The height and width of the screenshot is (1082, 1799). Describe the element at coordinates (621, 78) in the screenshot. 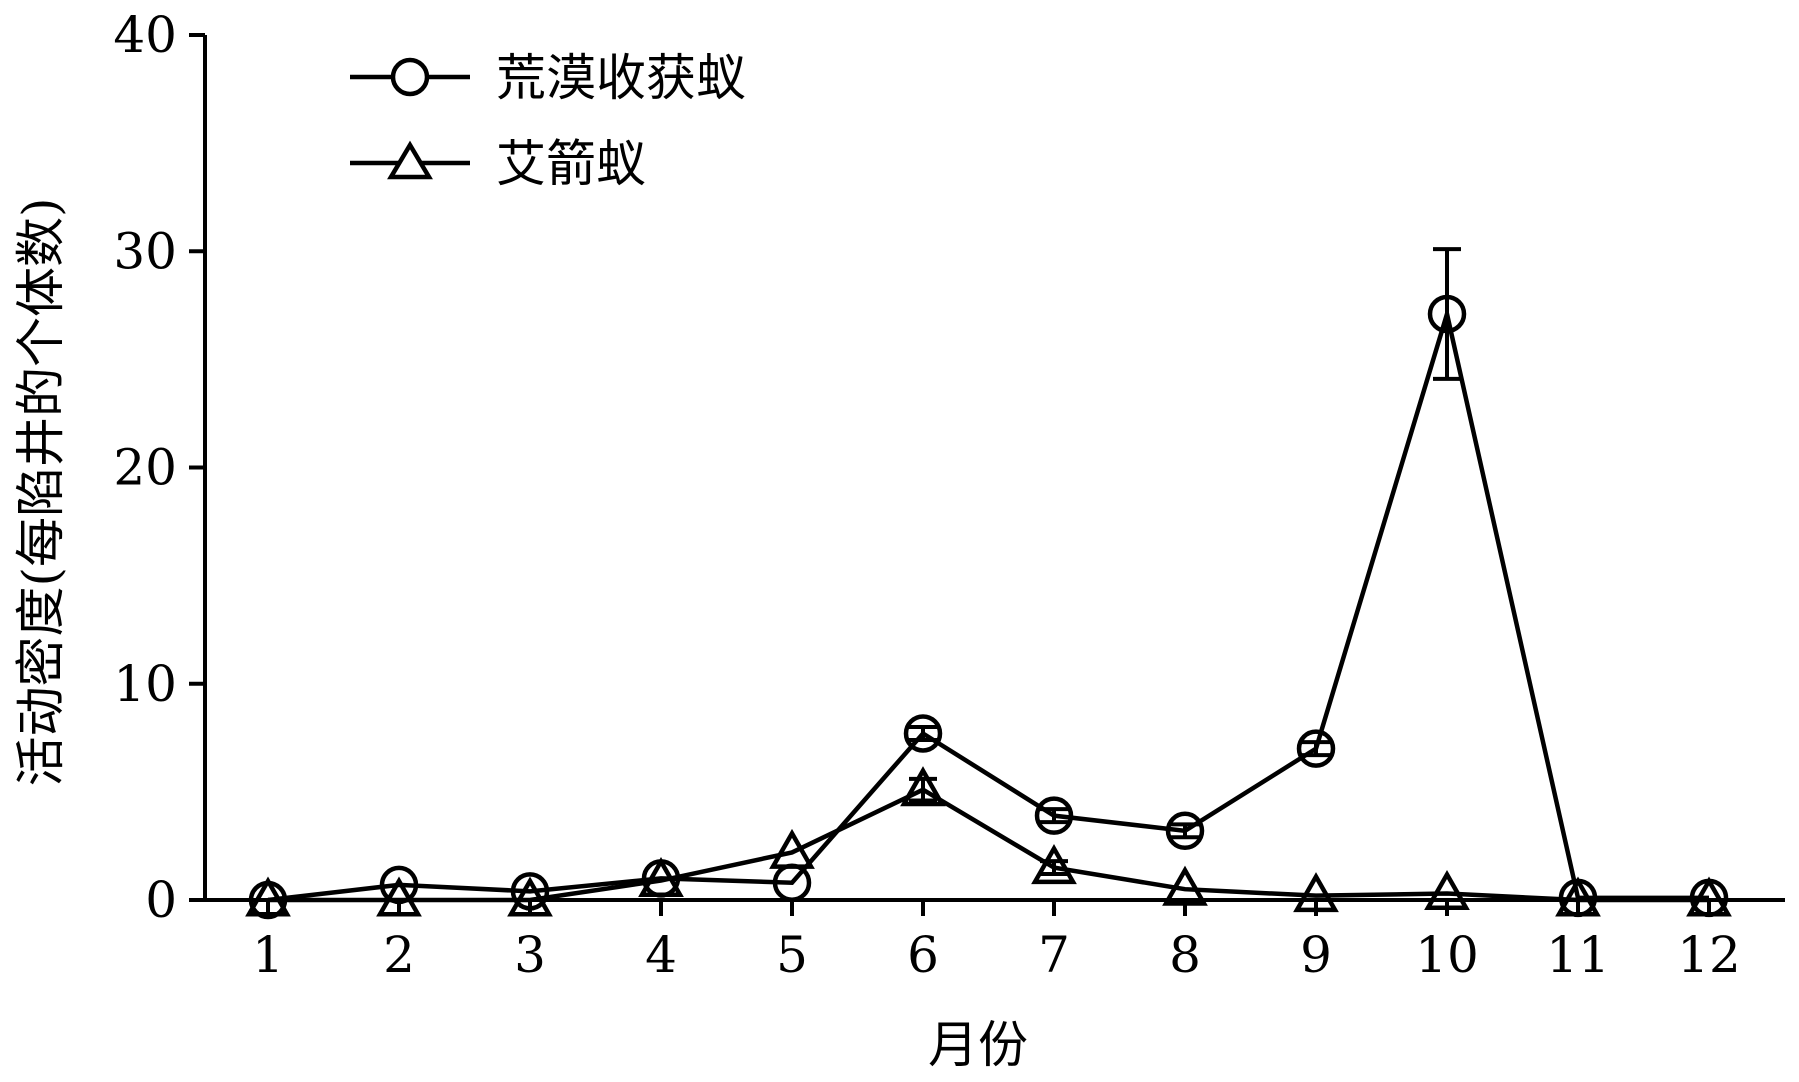

I see `legend-label-series-1: 荒漠收获蚁` at that location.